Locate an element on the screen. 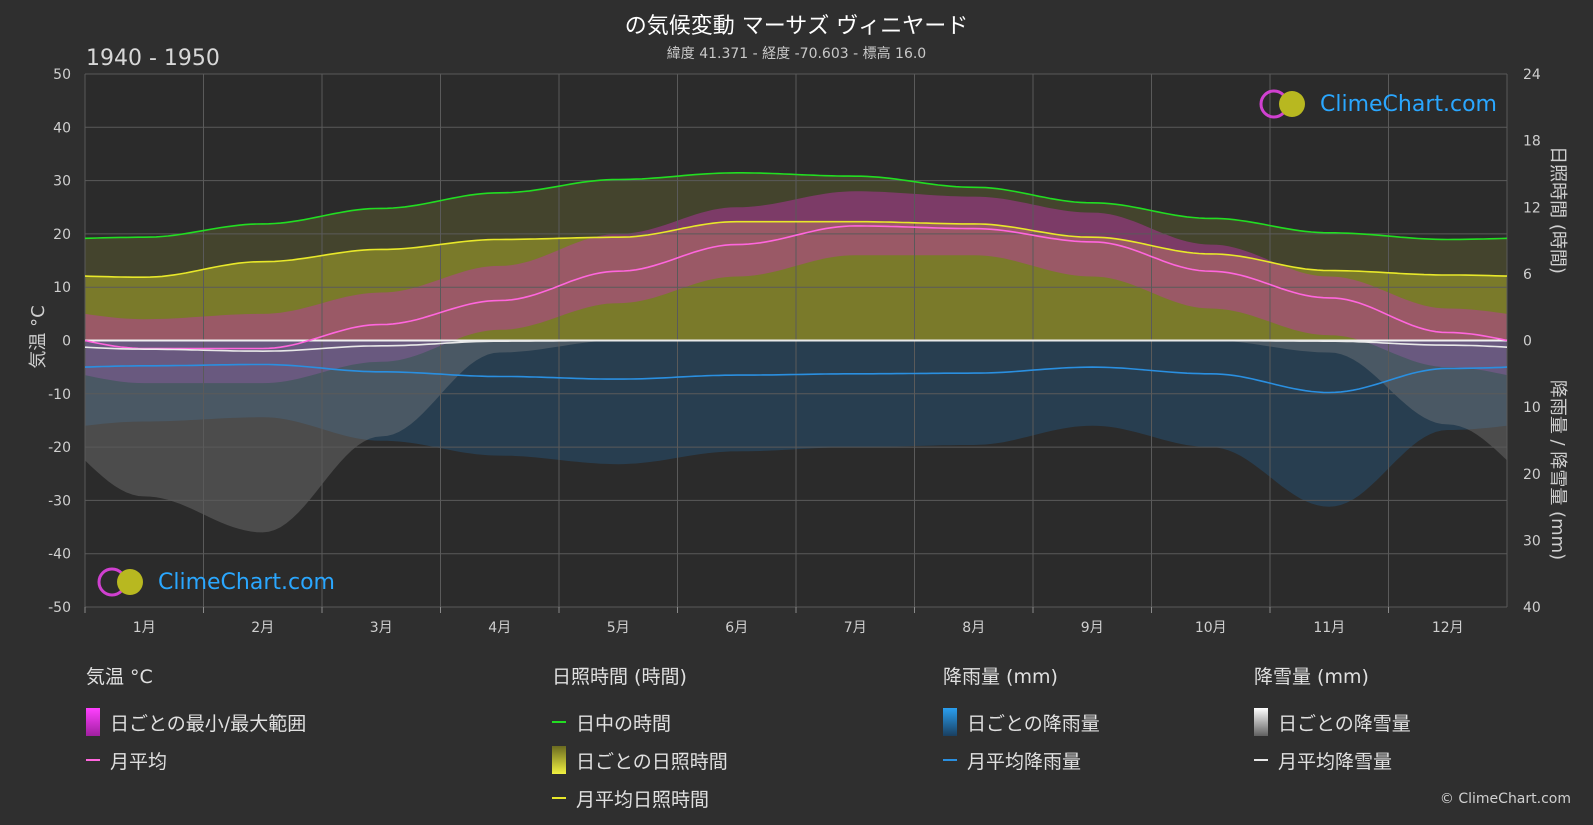 The height and width of the screenshot is (825, 1593). right-bottom-tick-label: 40 is located at coordinates (1532, 608).